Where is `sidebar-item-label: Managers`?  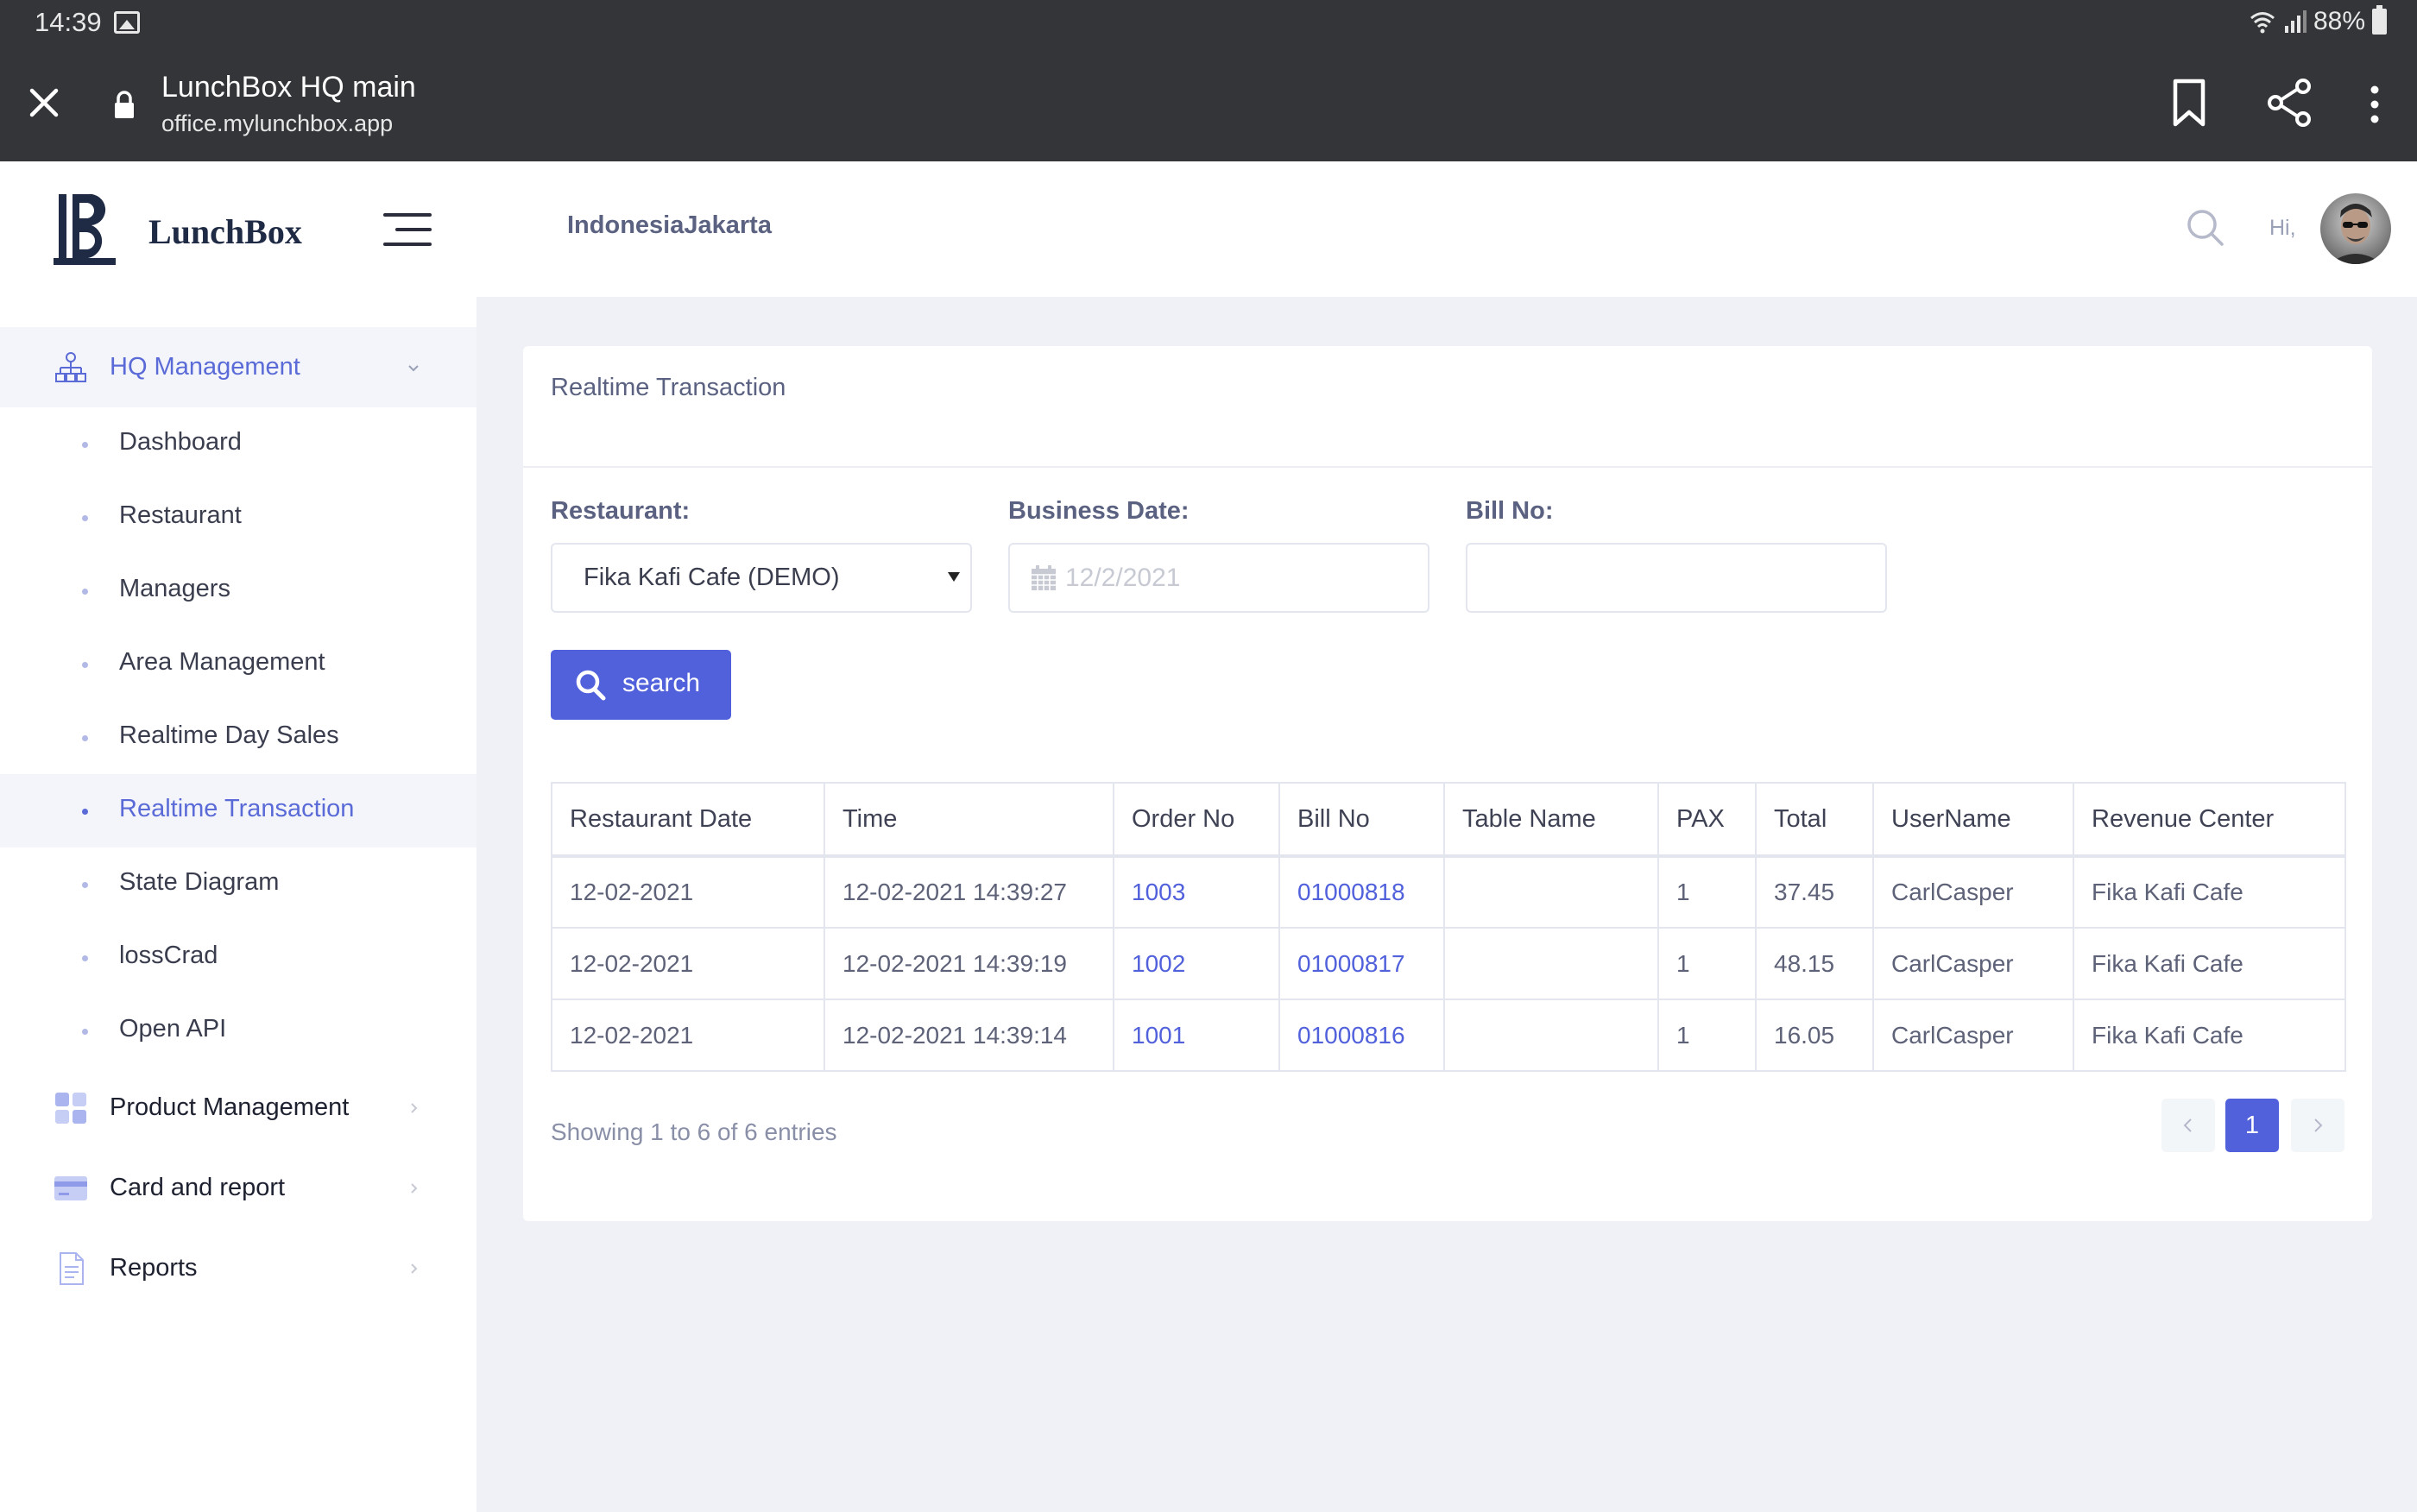
sidebar-item-label: Managers is located at coordinates (174, 588).